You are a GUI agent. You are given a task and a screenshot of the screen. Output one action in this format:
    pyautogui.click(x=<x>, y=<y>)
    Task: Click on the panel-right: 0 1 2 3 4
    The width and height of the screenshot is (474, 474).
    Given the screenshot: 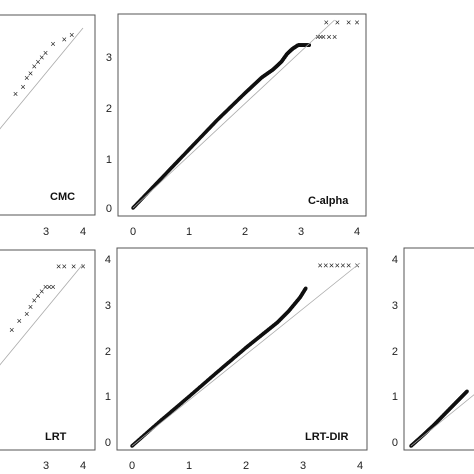 What is the action you would take?
    pyautogui.click(x=433, y=349)
    